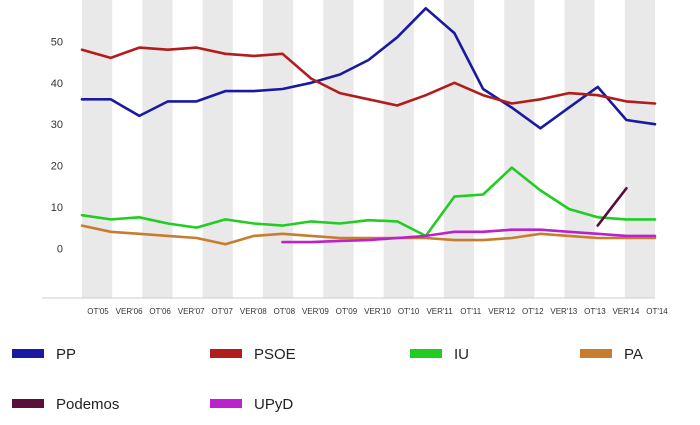 The height and width of the screenshot is (425, 700). What do you see at coordinates (273, 404) in the screenshot?
I see `legend-label-upyd: UPyD` at bounding box center [273, 404].